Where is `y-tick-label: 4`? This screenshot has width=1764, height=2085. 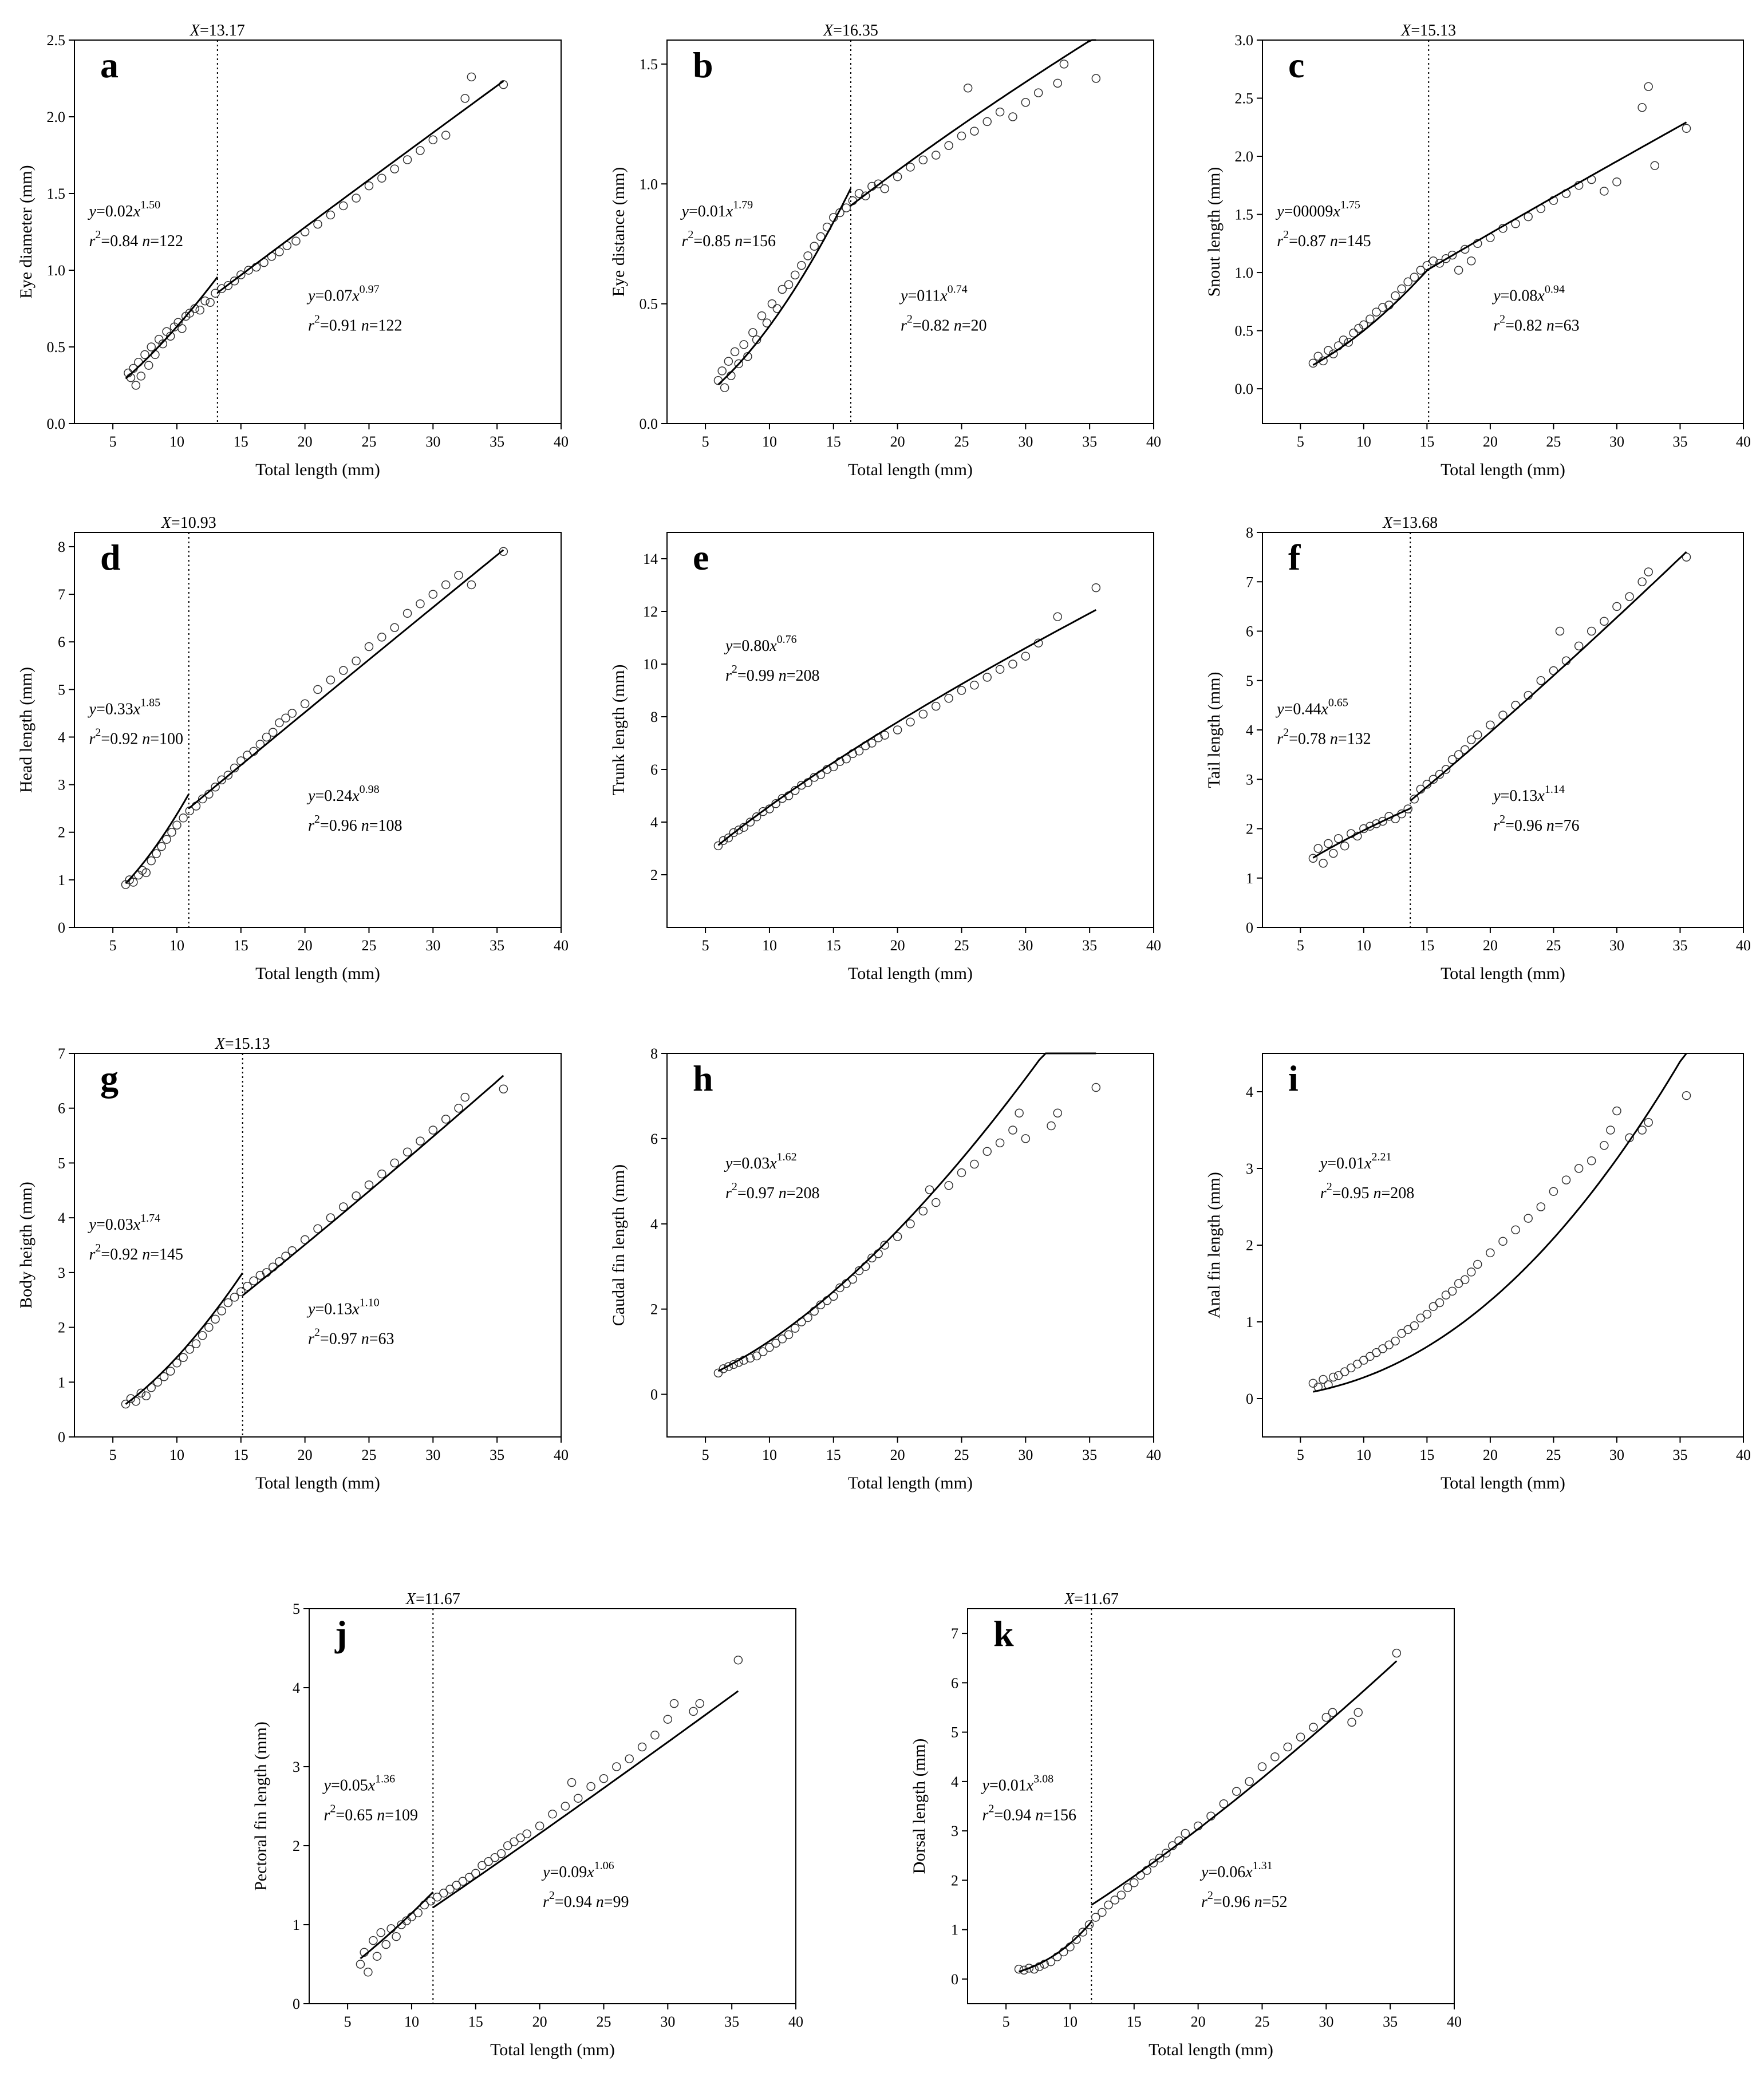
y-tick-label: 4 is located at coordinates (297, 1688).